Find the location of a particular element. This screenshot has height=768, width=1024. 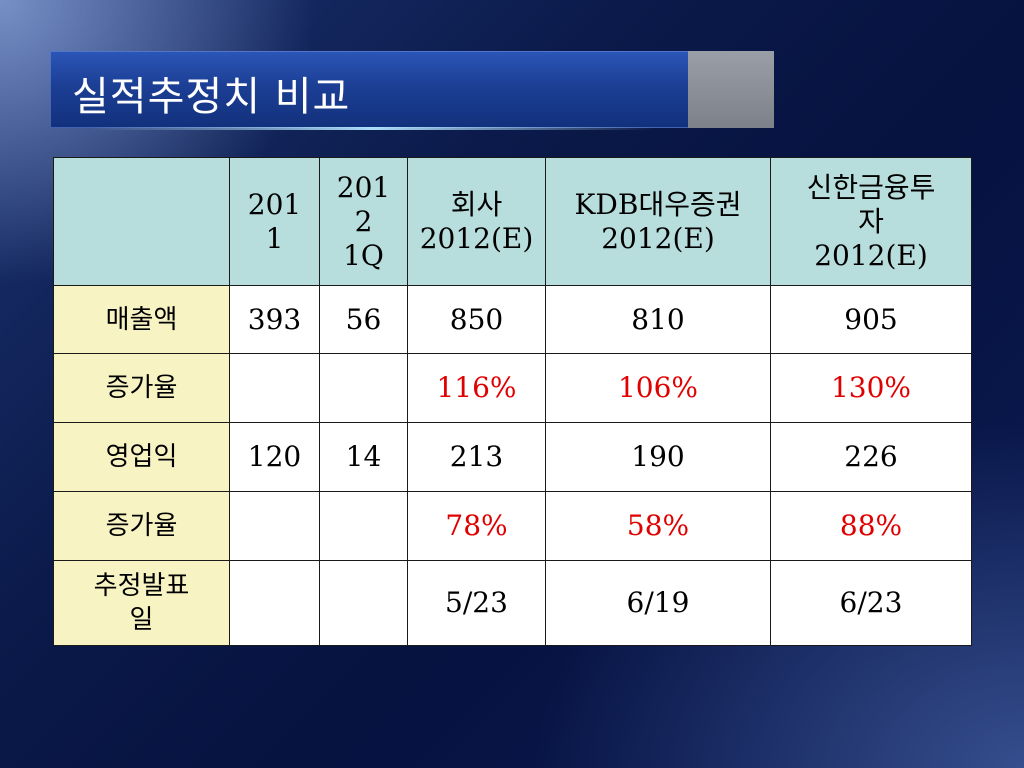

row-label: 매출액 is located at coordinates (141, 319).